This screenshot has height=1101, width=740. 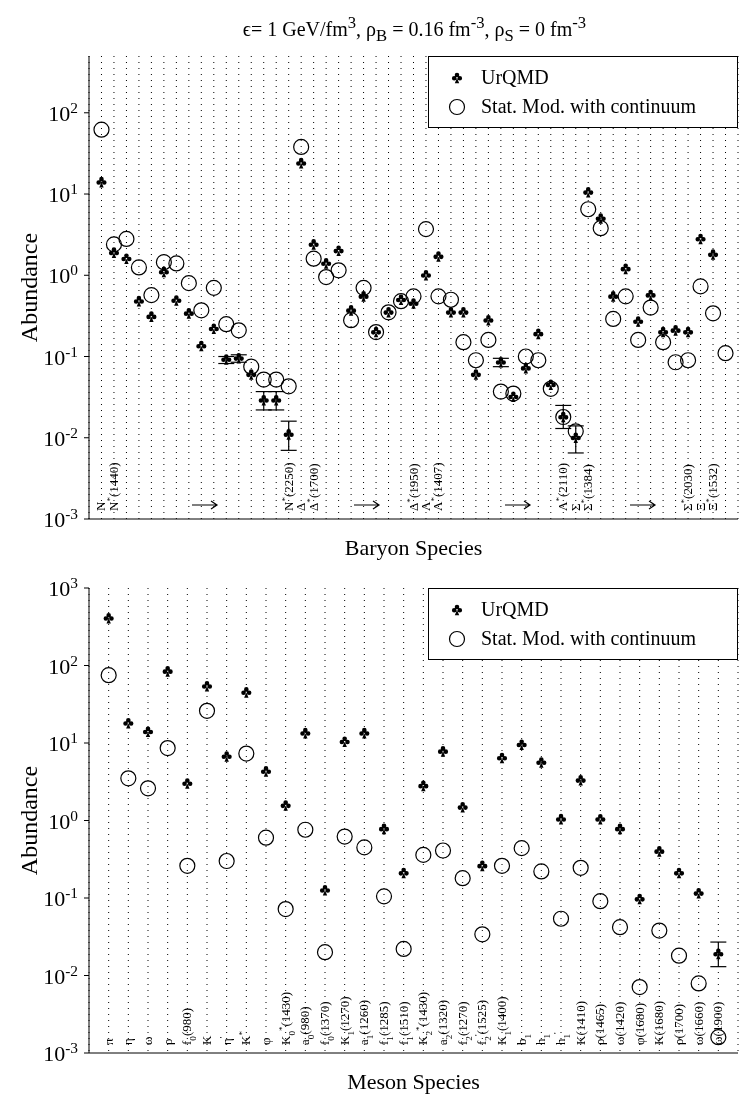 I want to click on x-tick-label: π, so click(x=108, y=1041).